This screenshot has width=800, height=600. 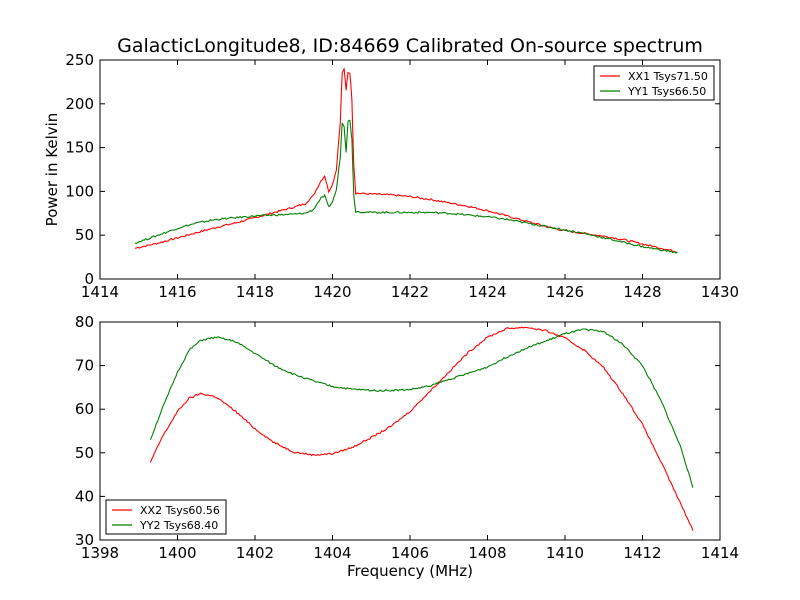 What do you see at coordinates (177, 553) in the screenshot?
I see `x-tick-label: 1400` at bounding box center [177, 553].